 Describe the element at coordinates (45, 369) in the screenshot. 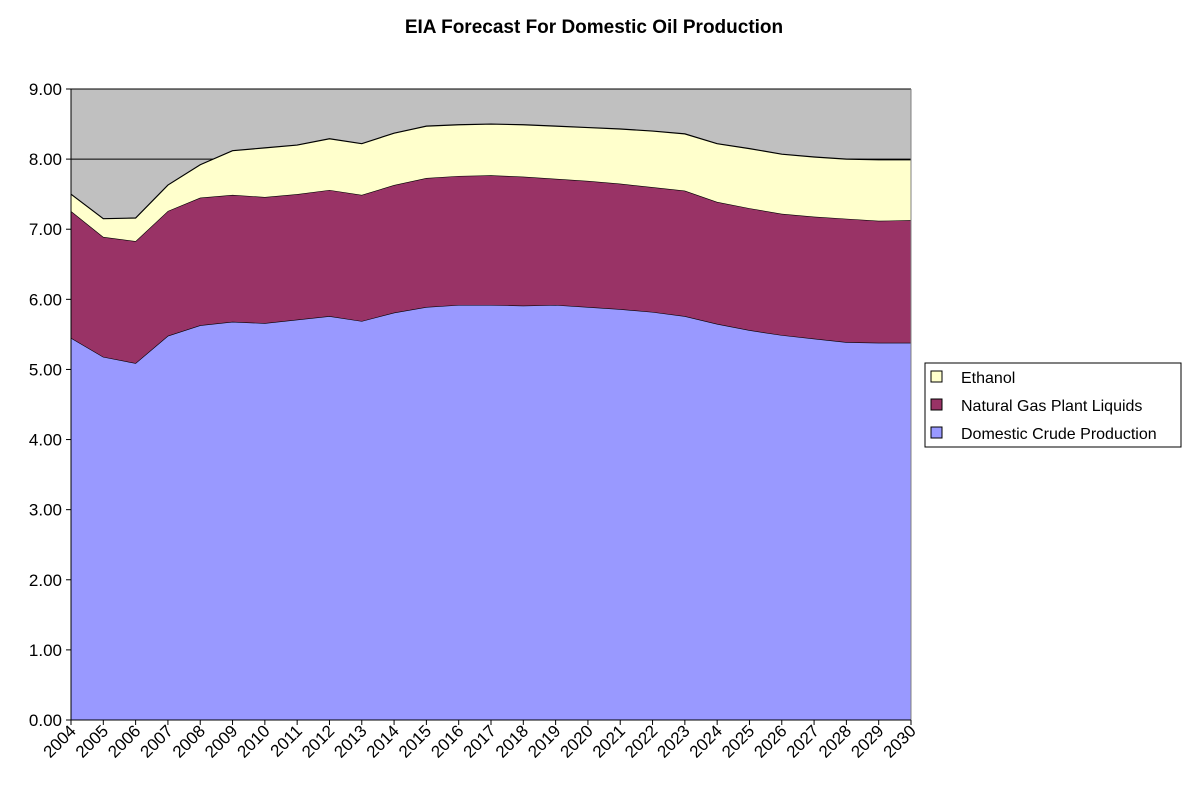

I see `y-tick-label: 5.00` at that location.